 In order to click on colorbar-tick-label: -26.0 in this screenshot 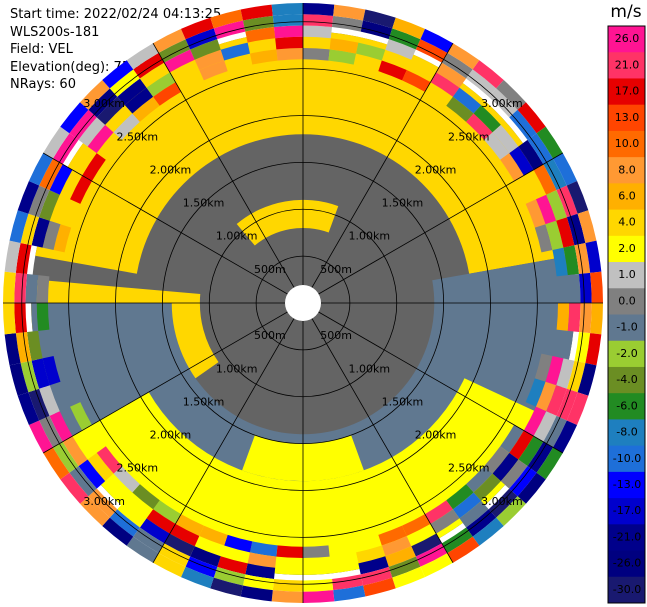, I will do `click(627, 563)`.